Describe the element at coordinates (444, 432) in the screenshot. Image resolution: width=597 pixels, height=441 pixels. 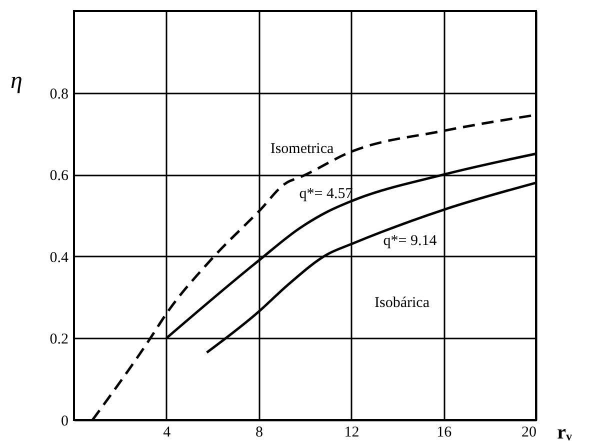
I see `x-tick-label: 16` at that location.